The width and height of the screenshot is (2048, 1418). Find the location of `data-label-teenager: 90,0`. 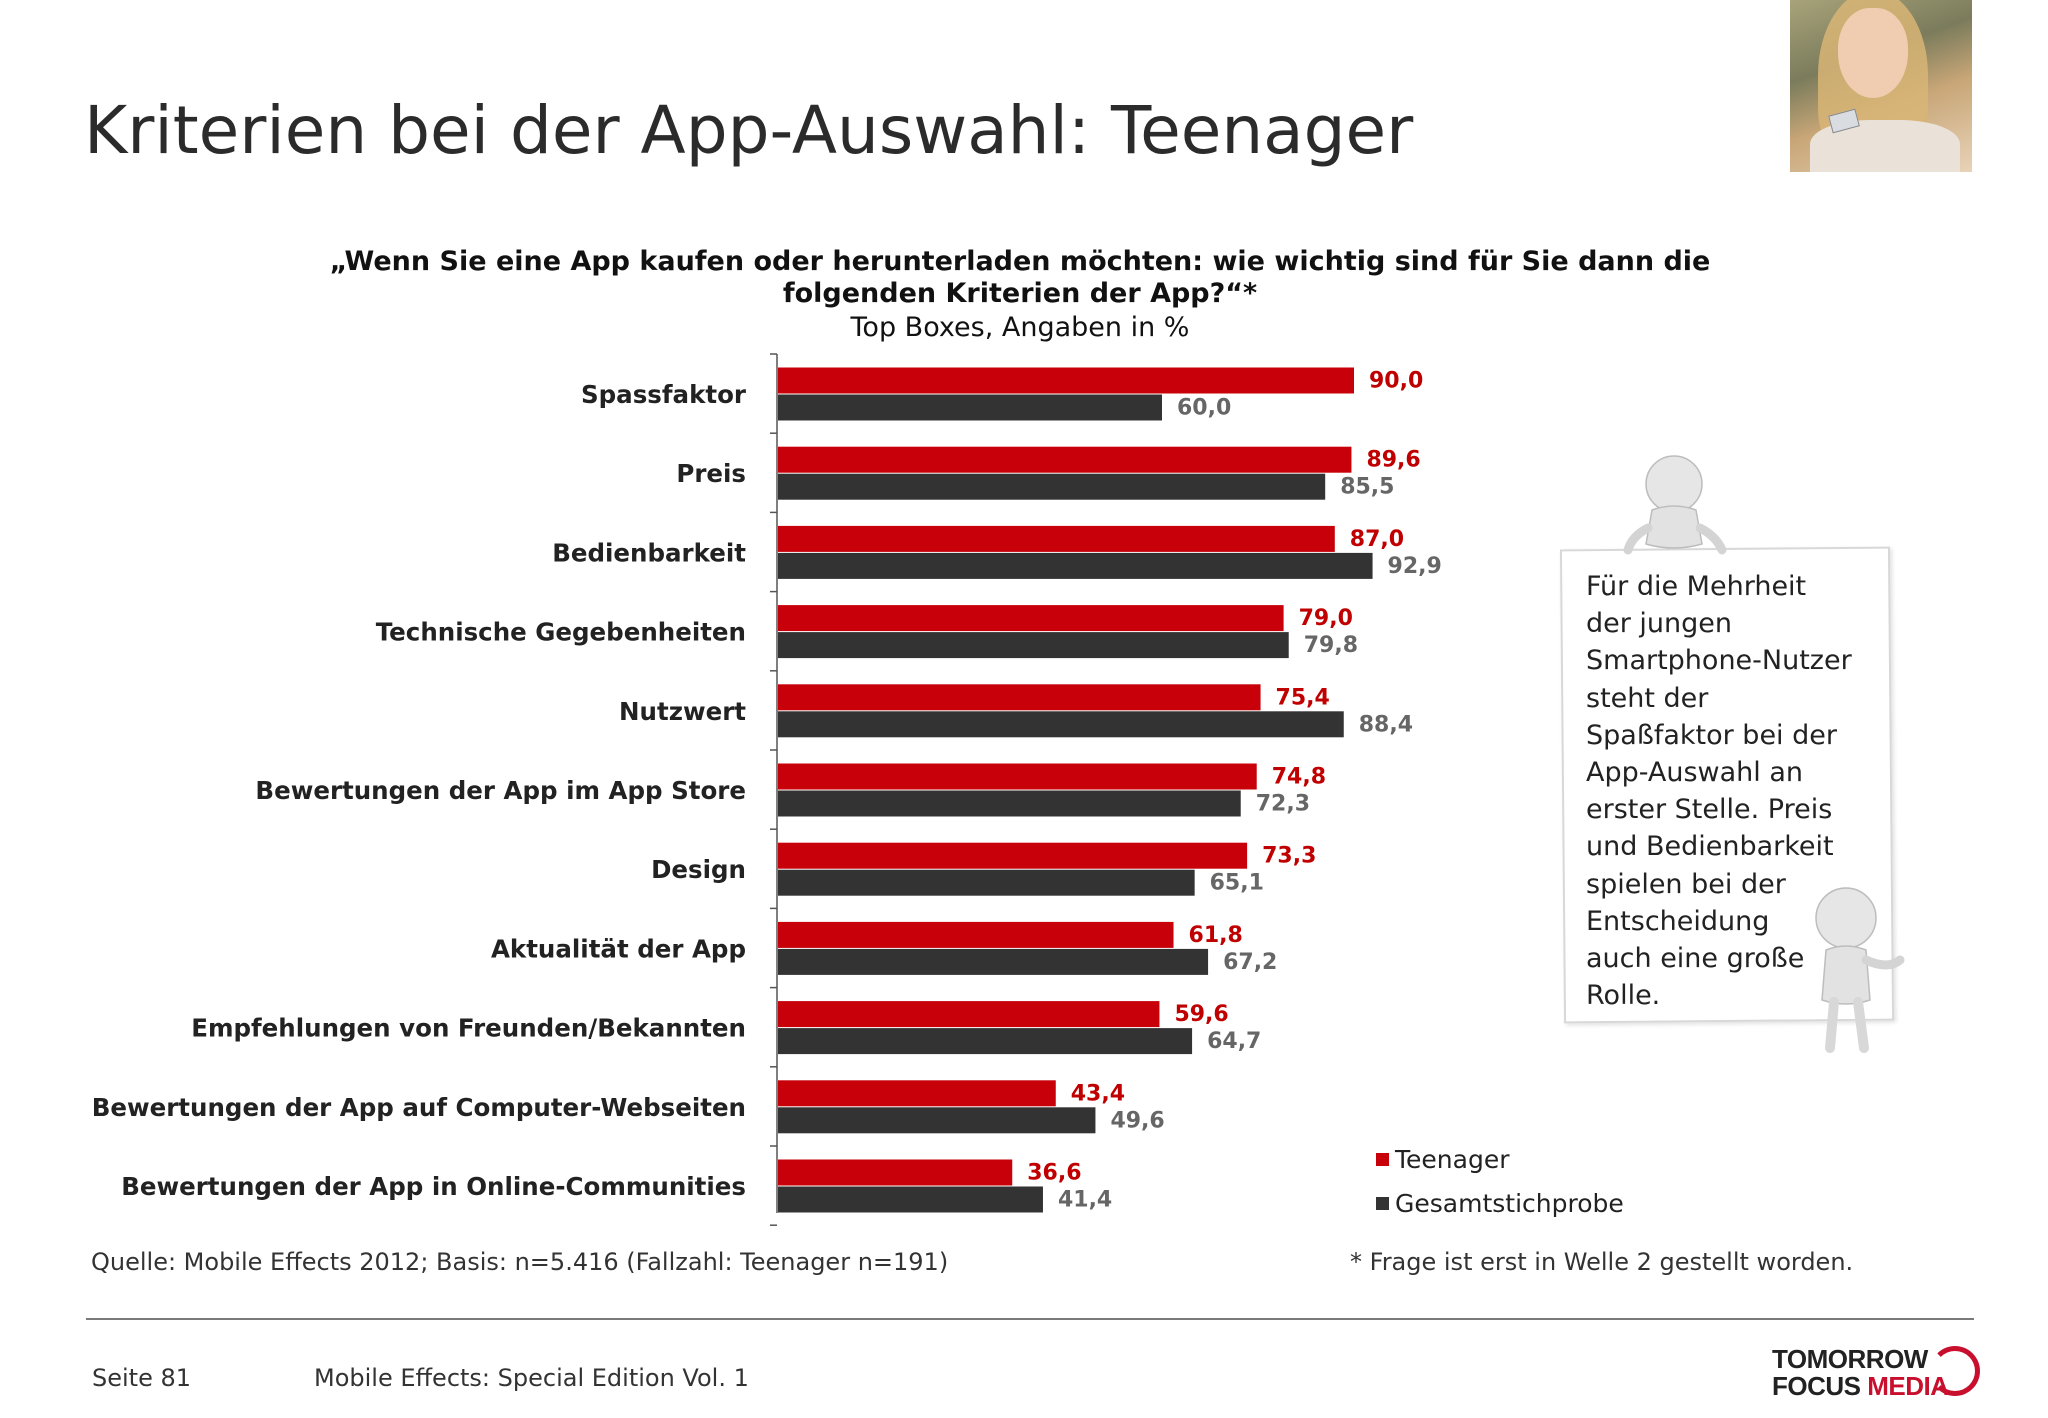

data-label-teenager: 90,0 is located at coordinates (1396, 381).